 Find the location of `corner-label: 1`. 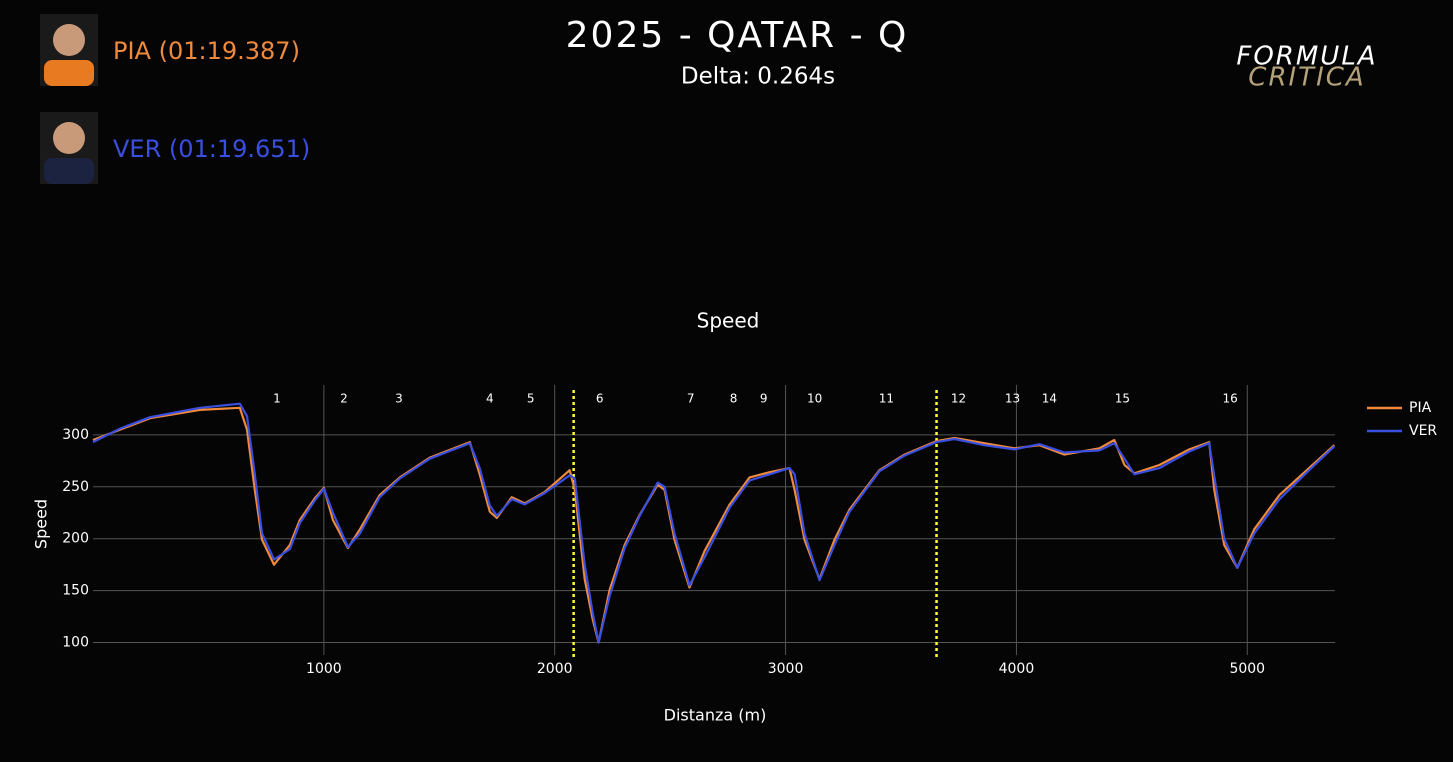

corner-label: 1 is located at coordinates (277, 399).